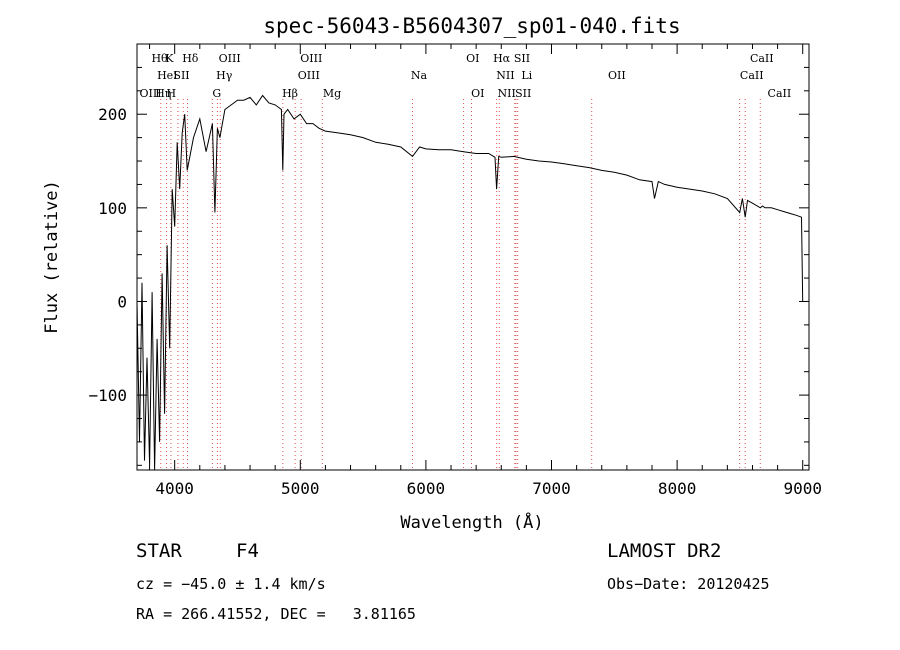 This screenshot has height=650, width=900. What do you see at coordinates (332, 93) in the screenshot?
I see `marker-label: Mg` at bounding box center [332, 93].